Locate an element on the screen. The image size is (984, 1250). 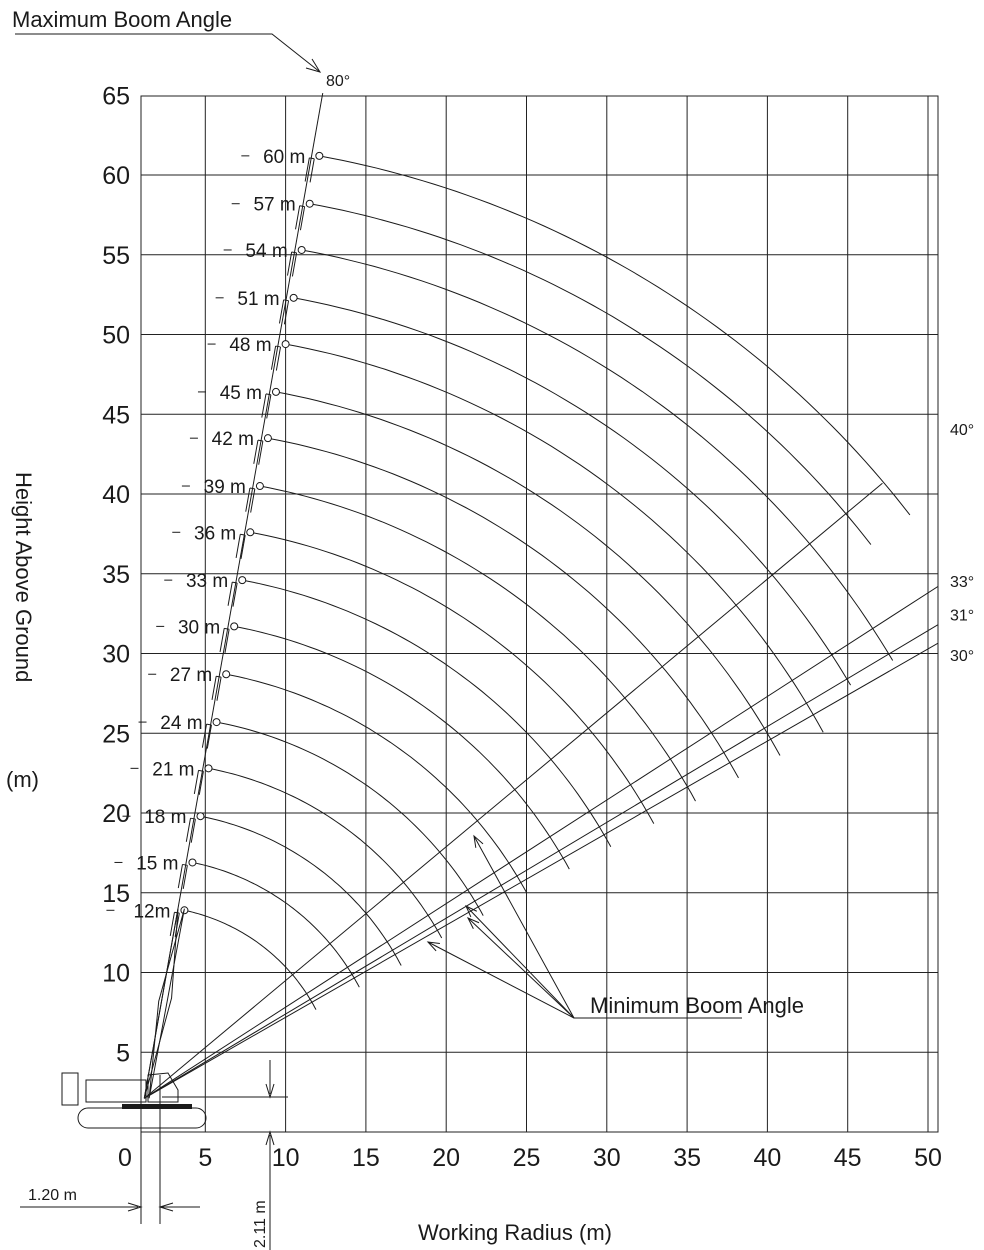
x-tick-label: 0 is located at coordinates (125, 1158).